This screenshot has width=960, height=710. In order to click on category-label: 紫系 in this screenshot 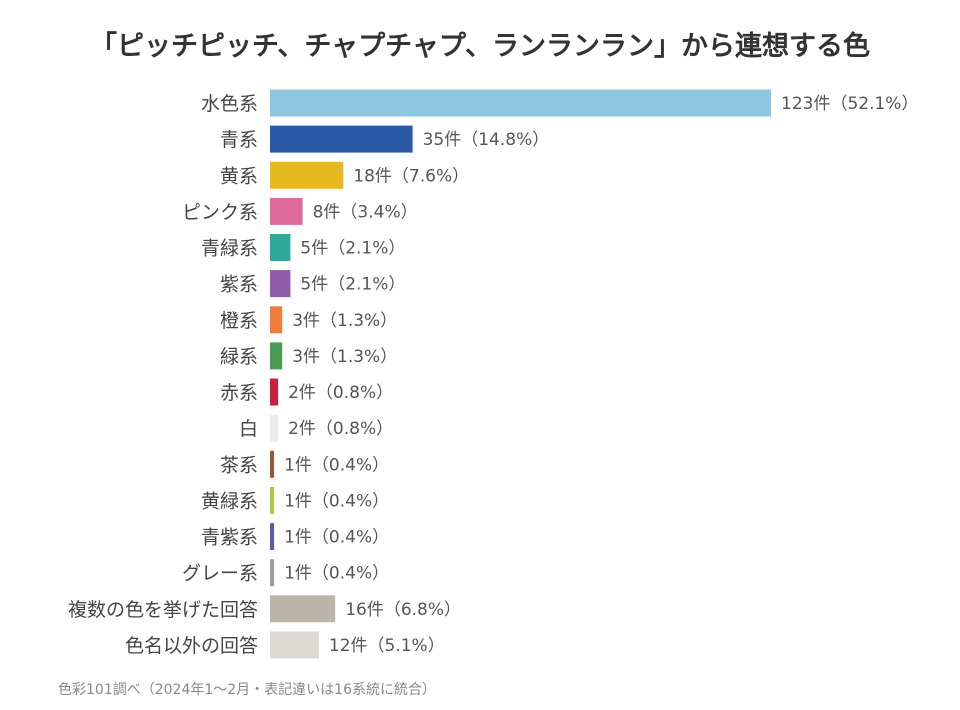, I will do `click(239, 285)`.